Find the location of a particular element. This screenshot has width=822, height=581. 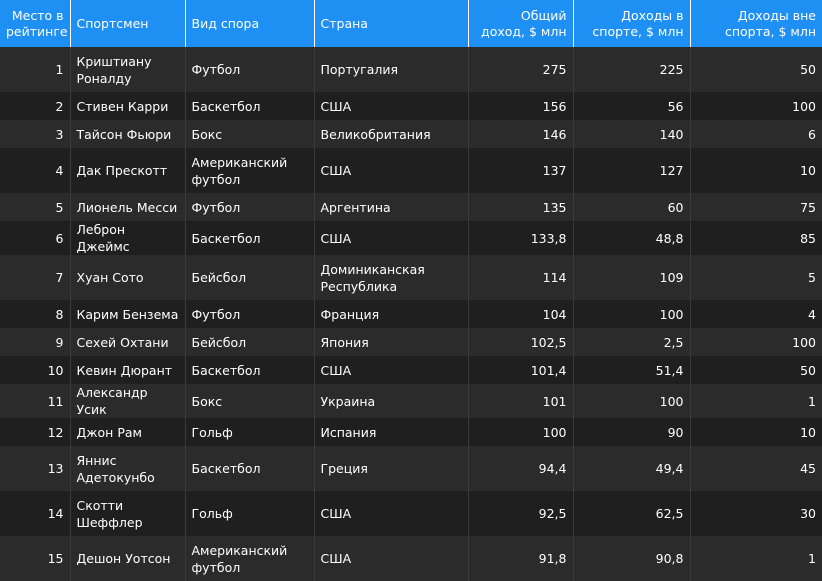

cell-sport-income: 60 is located at coordinates (632, 207).